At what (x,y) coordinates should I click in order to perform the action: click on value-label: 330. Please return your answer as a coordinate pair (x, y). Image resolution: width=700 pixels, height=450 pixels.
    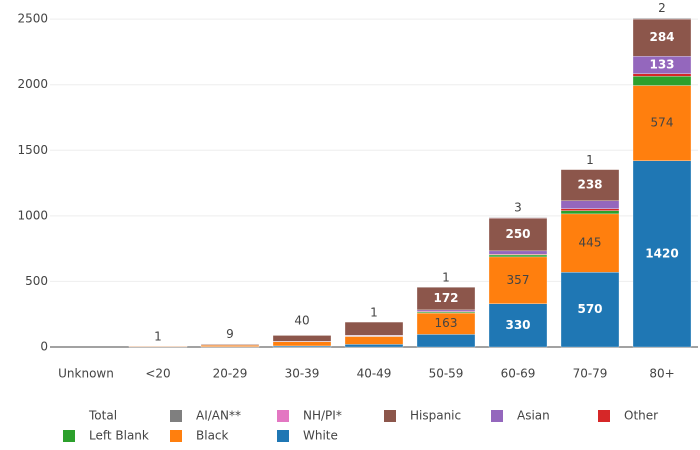
    Looking at the image, I should click on (517, 325).